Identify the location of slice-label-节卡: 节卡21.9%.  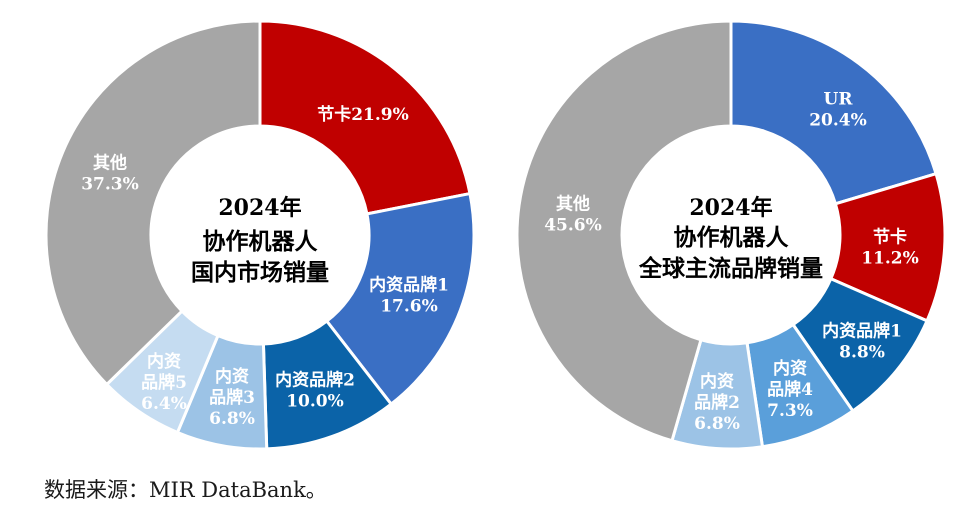
(363, 114).